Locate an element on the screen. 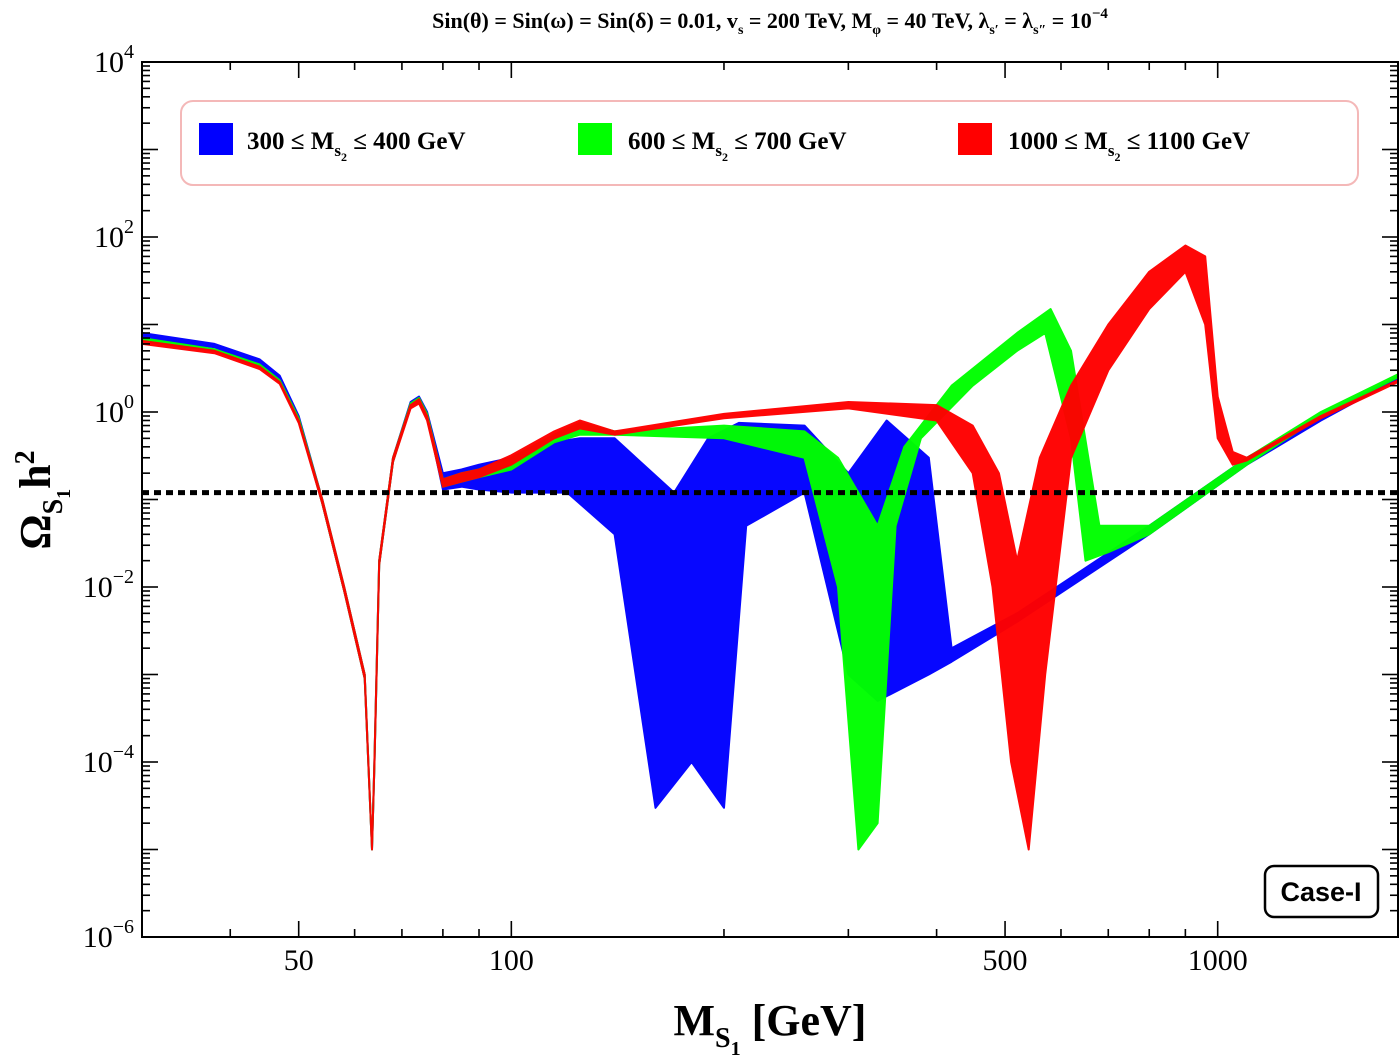 The height and width of the screenshot is (1056, 1400). case-annotation: Case-I is located at coordinates (1321, 891).